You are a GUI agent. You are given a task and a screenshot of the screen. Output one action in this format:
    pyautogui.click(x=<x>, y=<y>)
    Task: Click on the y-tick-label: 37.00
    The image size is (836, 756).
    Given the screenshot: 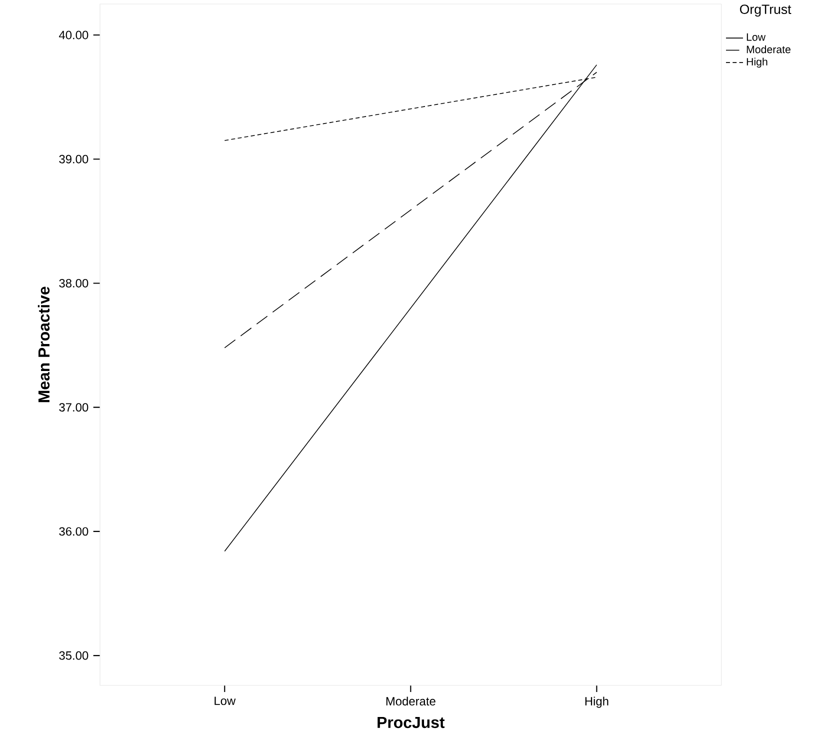 What is the action you would take?
    pyautogui.click(x=73, y=407)
    